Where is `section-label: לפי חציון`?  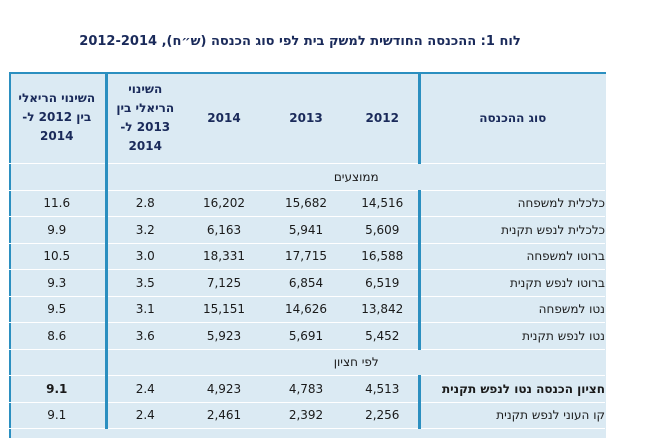
section-label: לפי חציון is located at coordinates (355, 362).